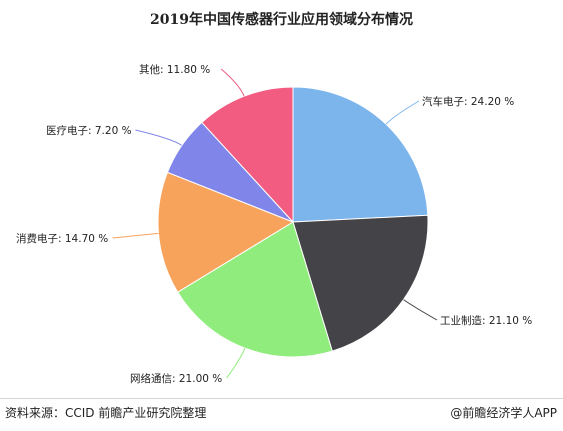  What do you see at coordinates (281, 414) in the screenshot?
I see `footer: 资料来源：CCID 前瞻产业研究院整理 @前瞻经济学人APP` at bounding box center [281, 414].